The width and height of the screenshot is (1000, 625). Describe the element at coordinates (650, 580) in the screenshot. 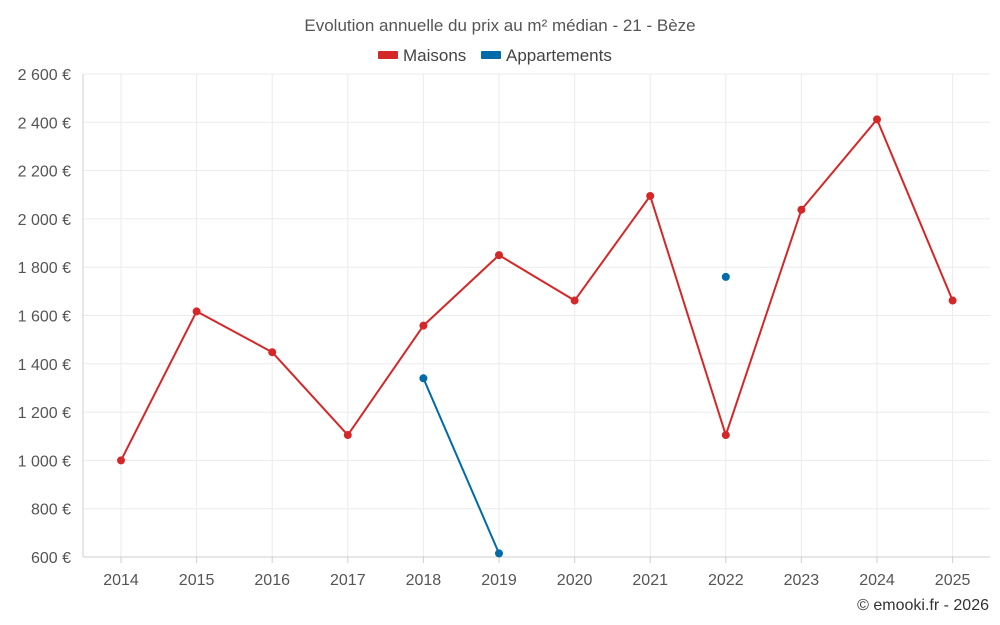

I see `x-tick-label: 2021` at that location.